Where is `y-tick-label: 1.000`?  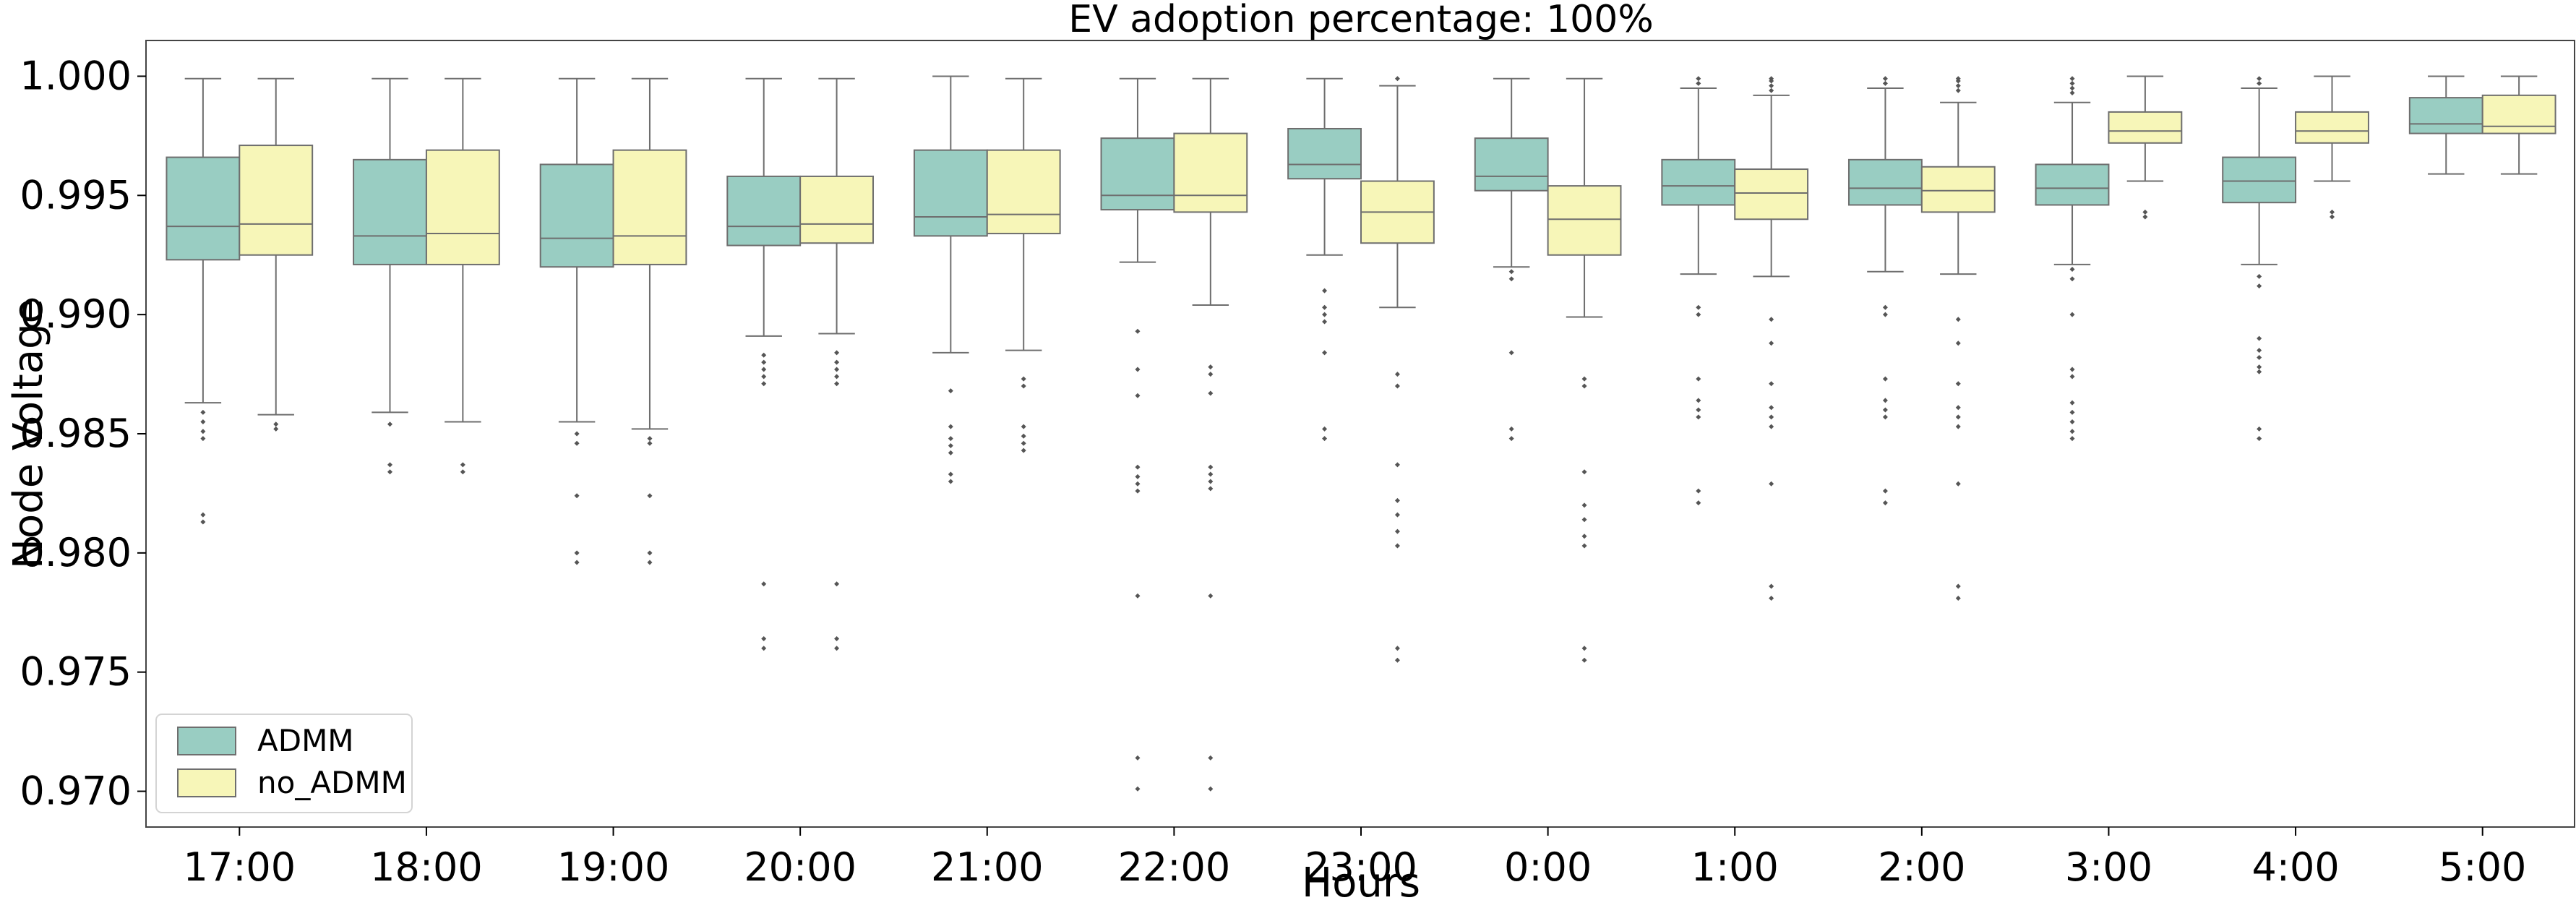 y-tick-label: 1.000 is located at coordinates (76, 75).